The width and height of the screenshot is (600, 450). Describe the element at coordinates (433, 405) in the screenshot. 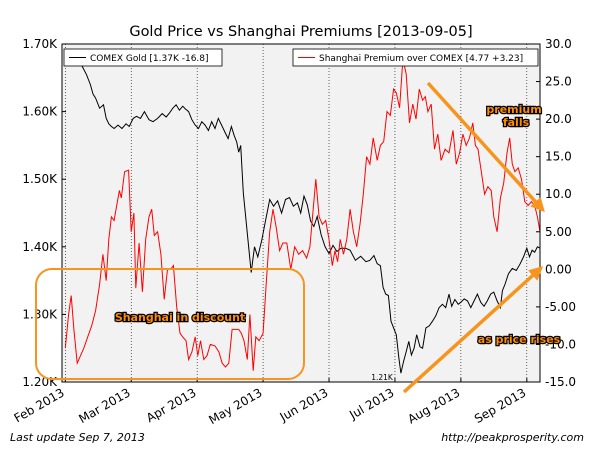

I see `x-tick-label: Aug 2013` at that location.